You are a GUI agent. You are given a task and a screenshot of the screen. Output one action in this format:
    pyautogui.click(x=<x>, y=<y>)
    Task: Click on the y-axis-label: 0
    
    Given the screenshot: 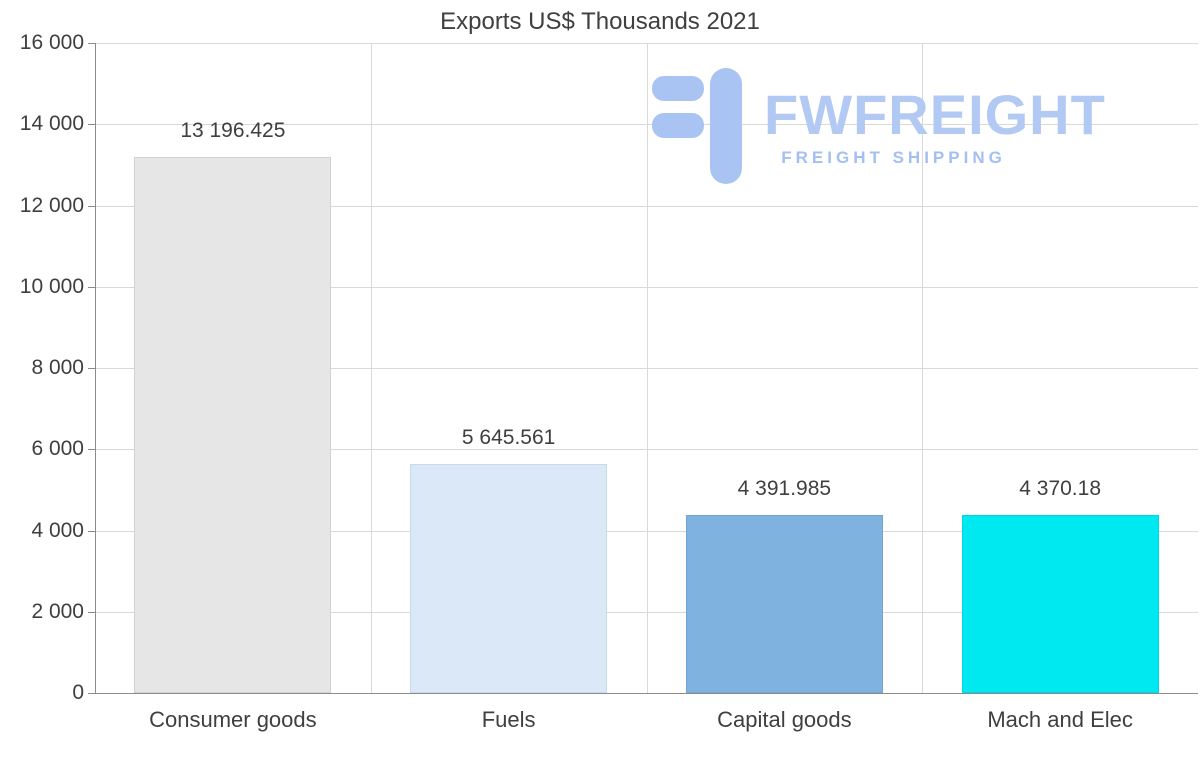 What is the action you would take?
    pyautogui.click(x=78, y=692)
    